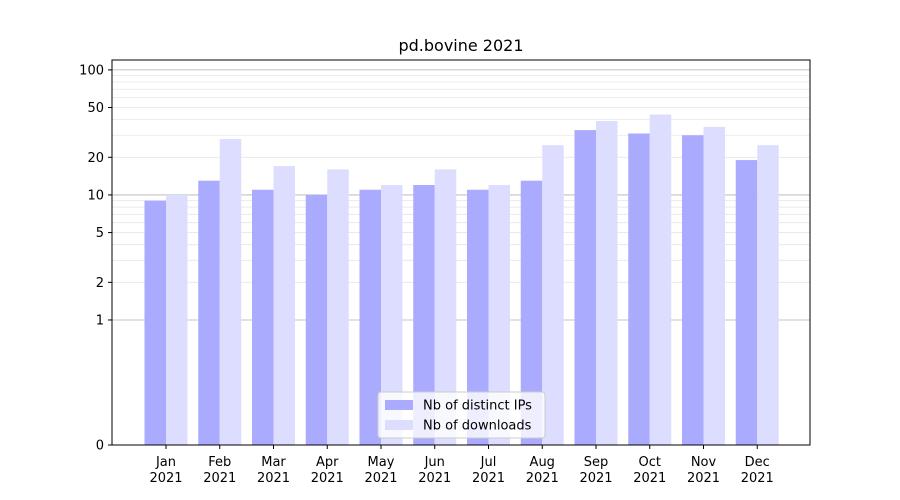 The height and width of the screenshot is (500, 900). Describe the element at coordinates (704, 462) in the screenshot. I see `x-tick-label-month: Nov` at that location.